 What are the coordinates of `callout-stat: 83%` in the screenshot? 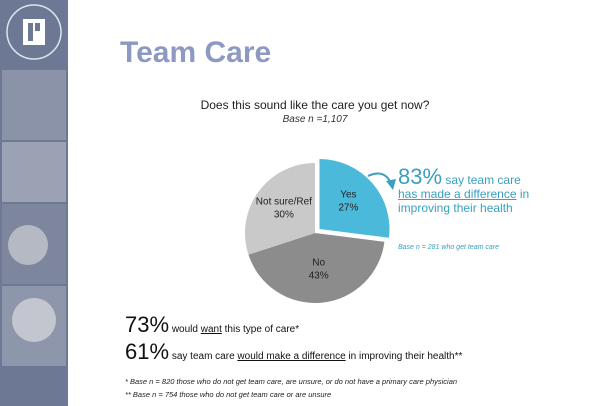 It's located at (420, 176).